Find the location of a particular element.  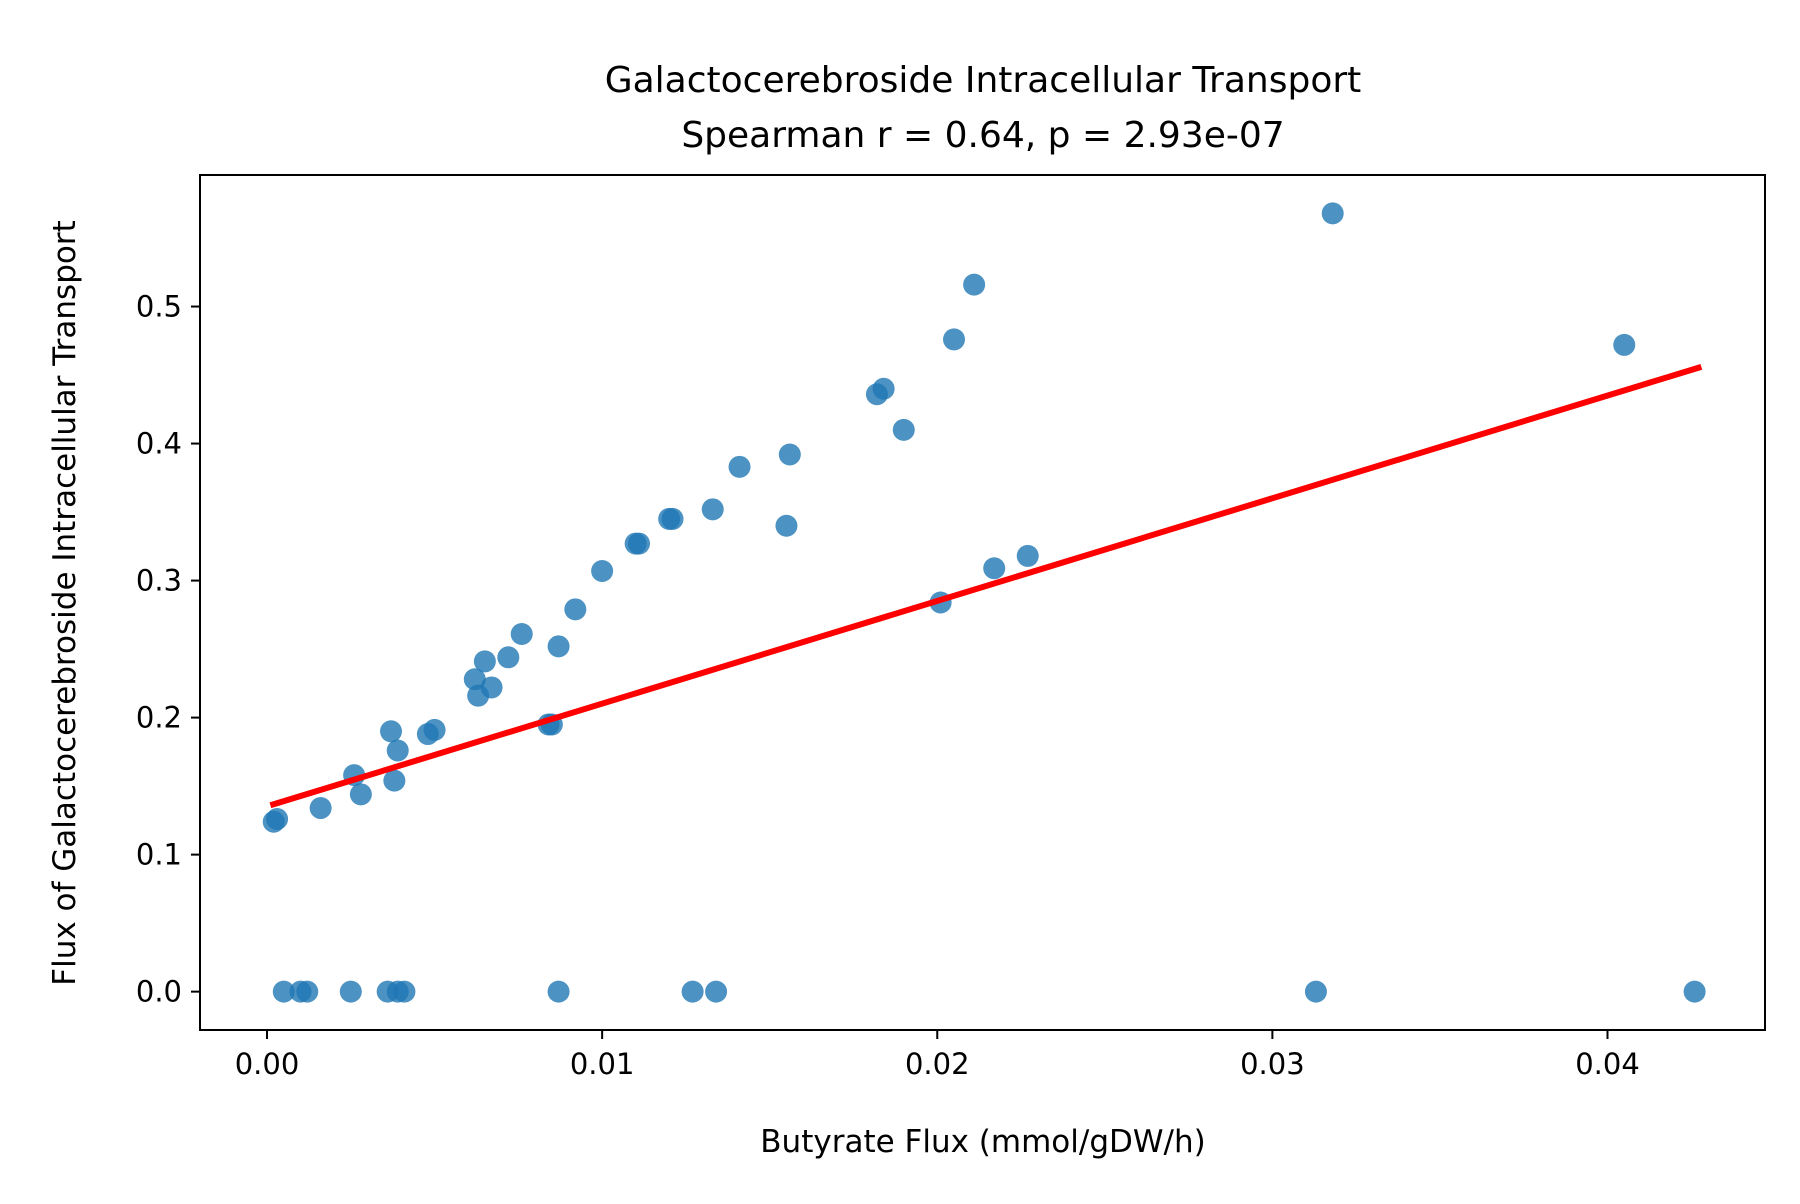

x-tick-label: 0.01 is located at coordinates (602, 1064).